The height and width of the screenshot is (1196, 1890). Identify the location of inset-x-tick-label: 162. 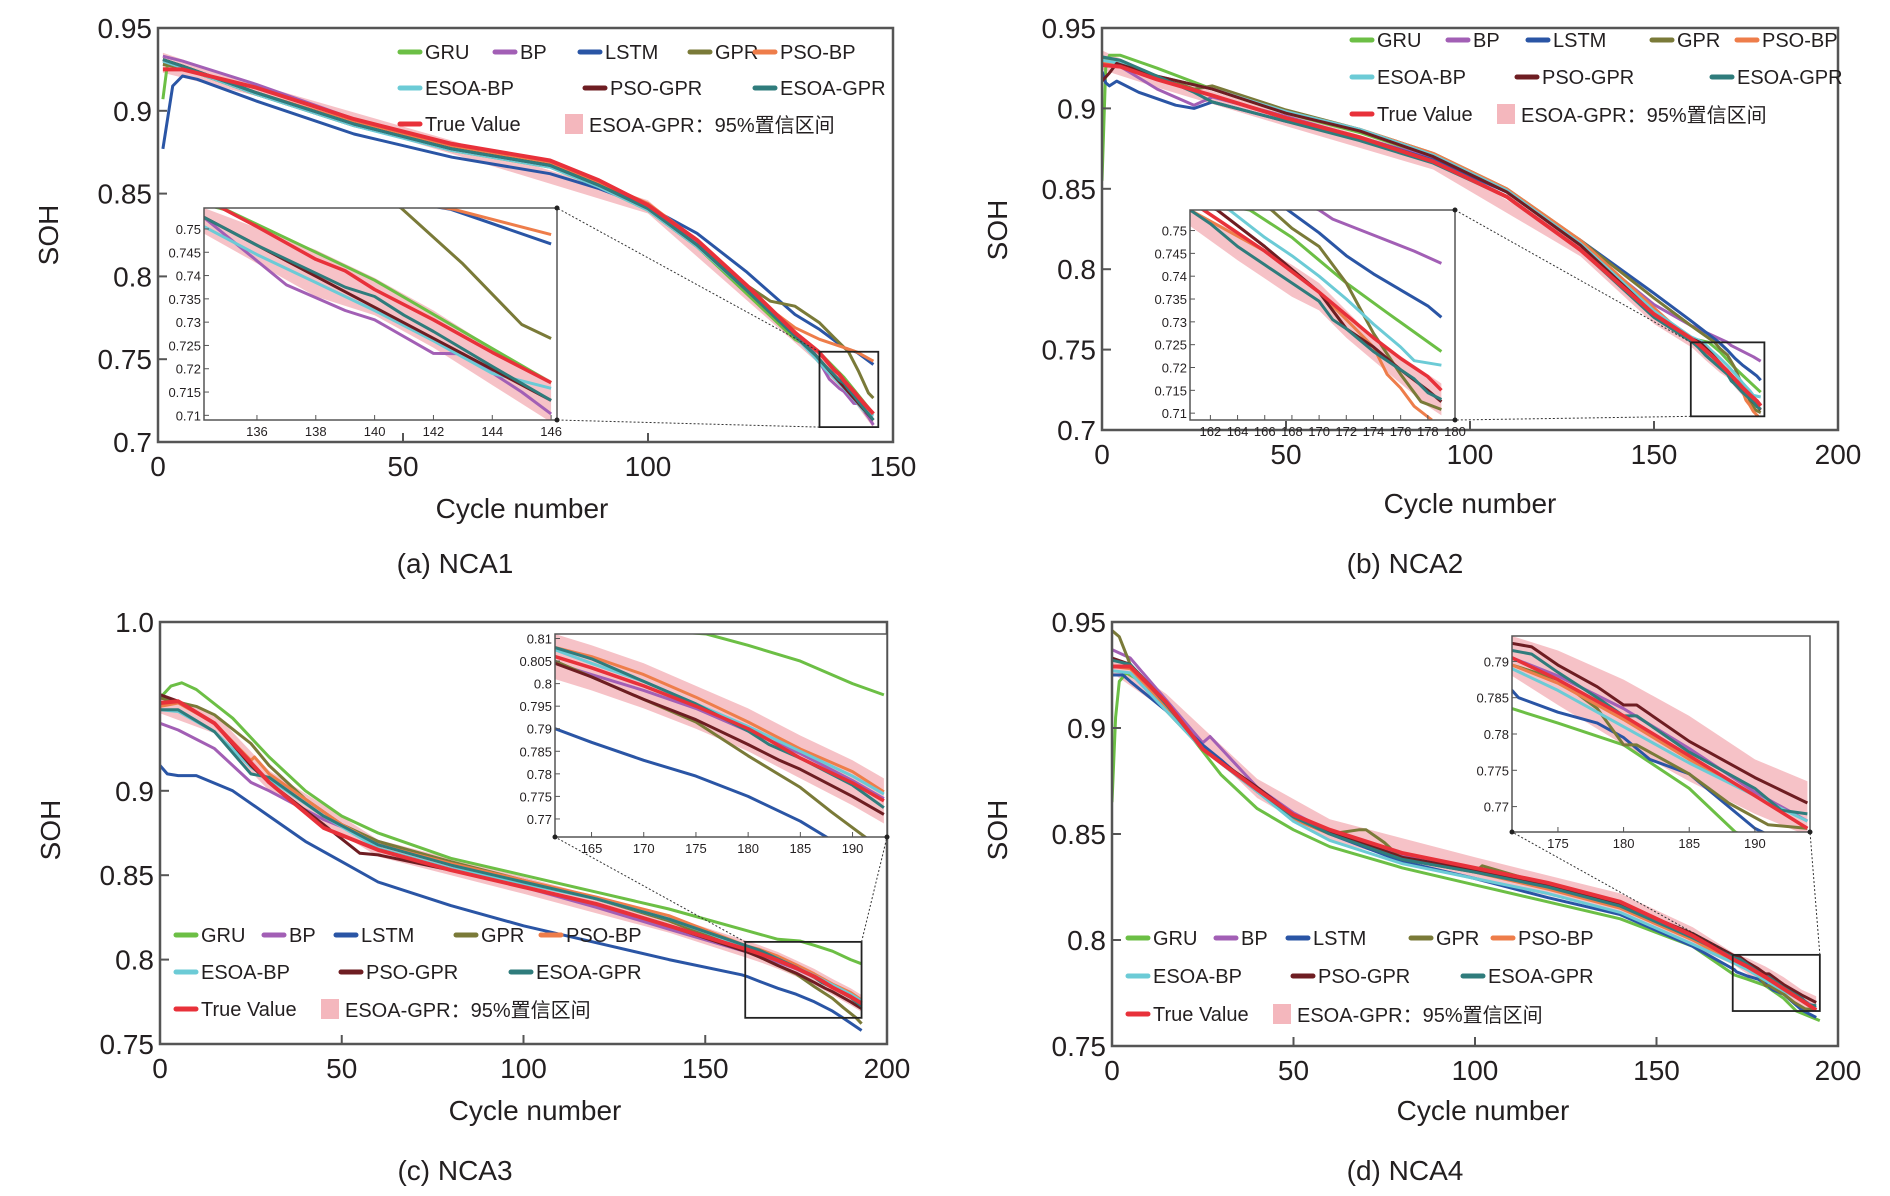
(1211, 431).